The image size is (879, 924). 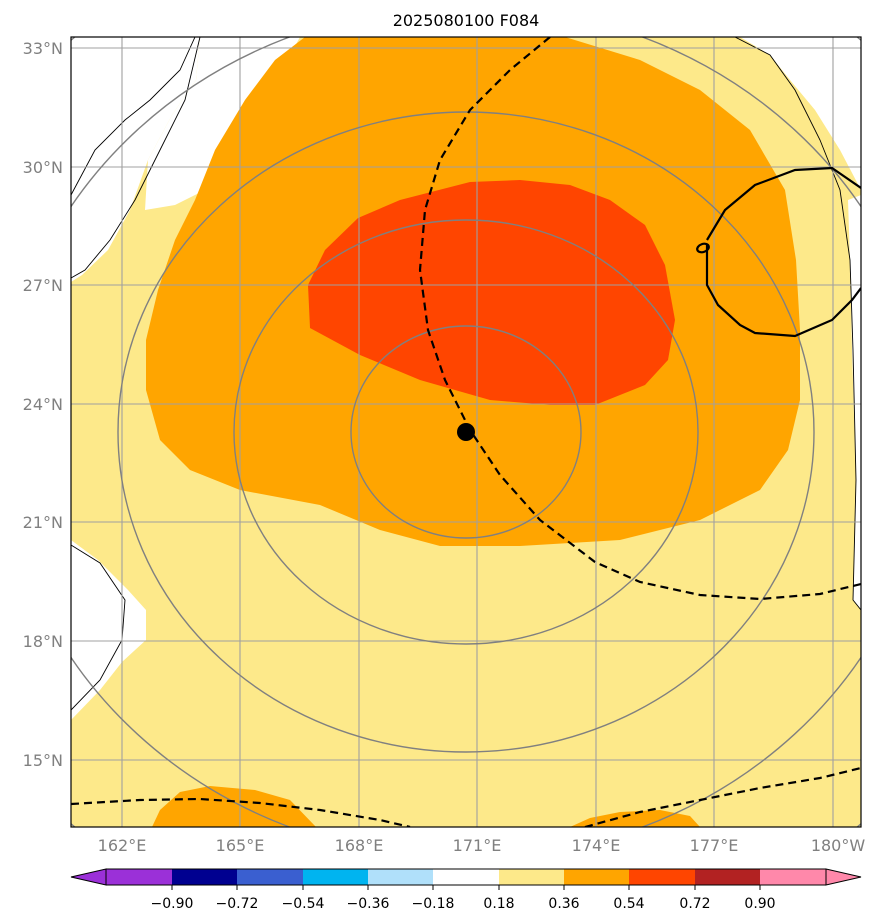 What do you see at coordinates (43, 522) in the screenshot?
I see `lat-label-21n: 21°N` at bounding box center [43, 522].